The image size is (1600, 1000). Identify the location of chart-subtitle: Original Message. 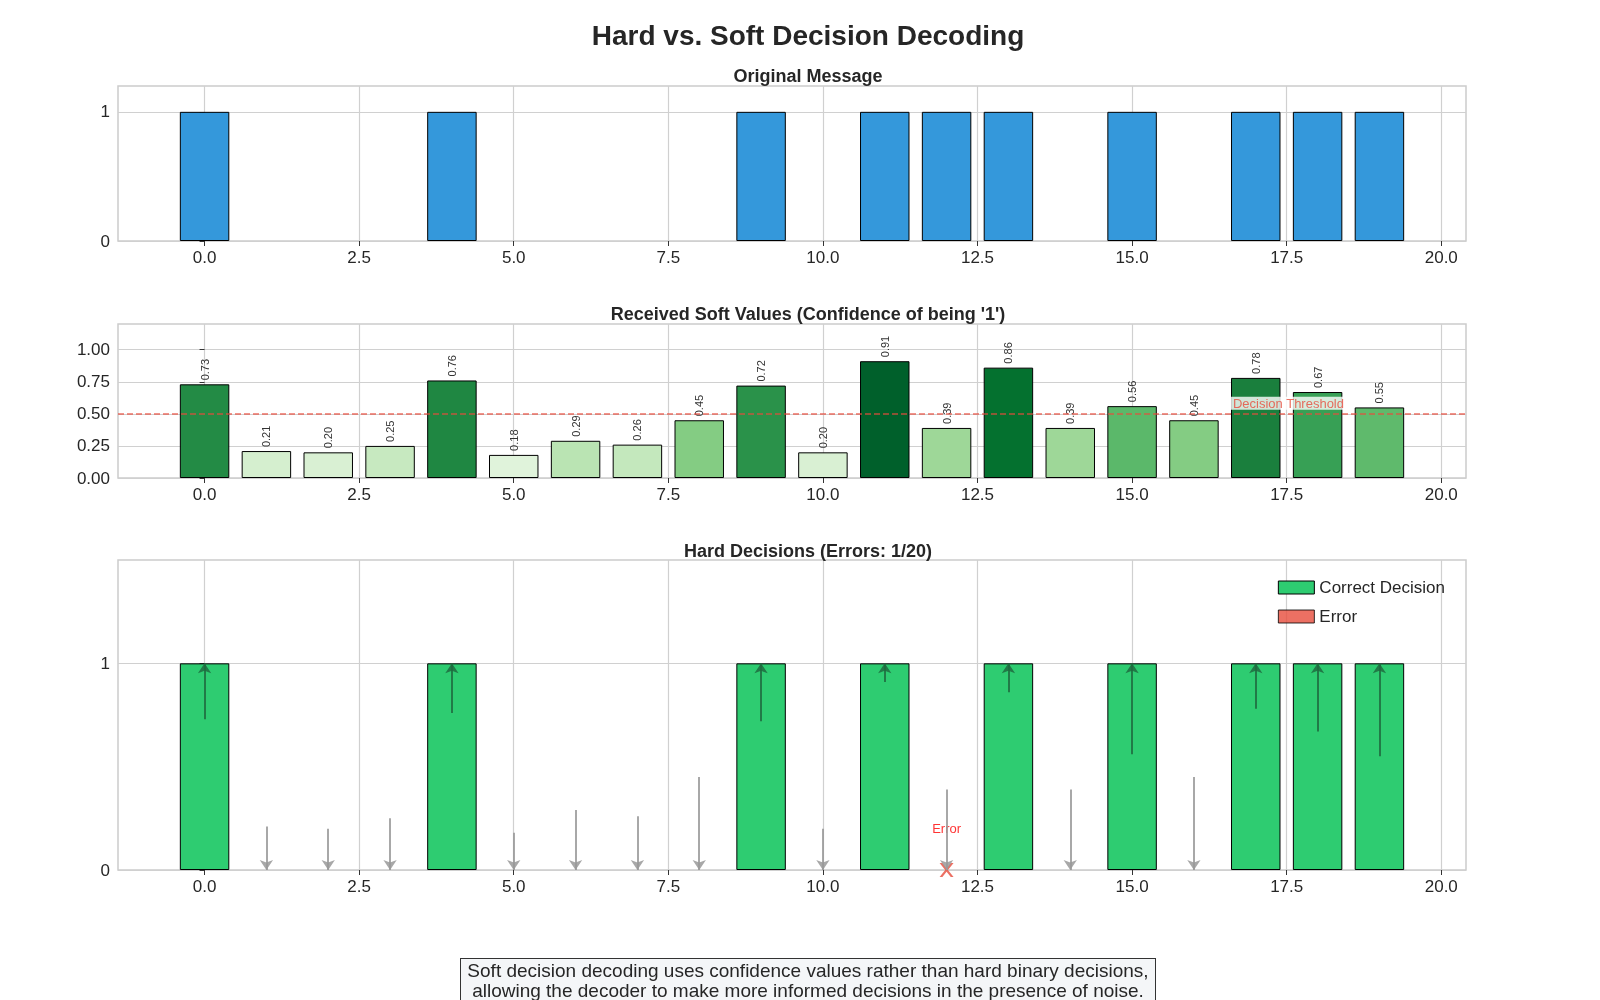
(808, 76).